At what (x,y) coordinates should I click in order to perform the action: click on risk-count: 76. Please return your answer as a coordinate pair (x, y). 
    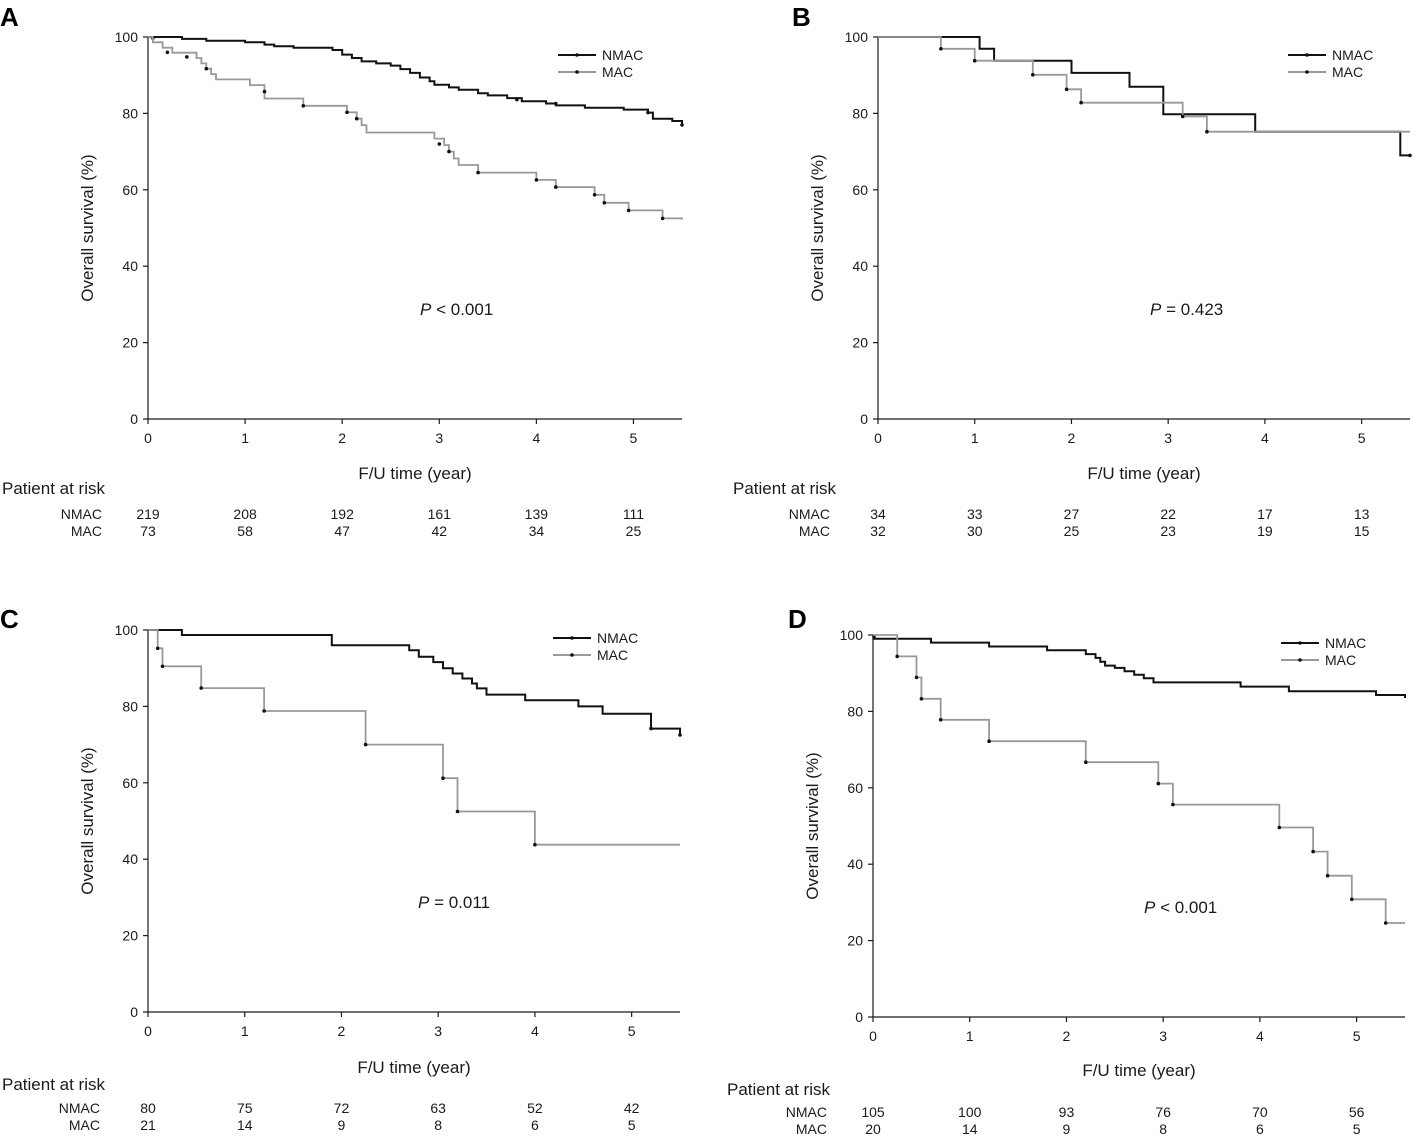
    Looking at the image, I should click on (1163, 1112).